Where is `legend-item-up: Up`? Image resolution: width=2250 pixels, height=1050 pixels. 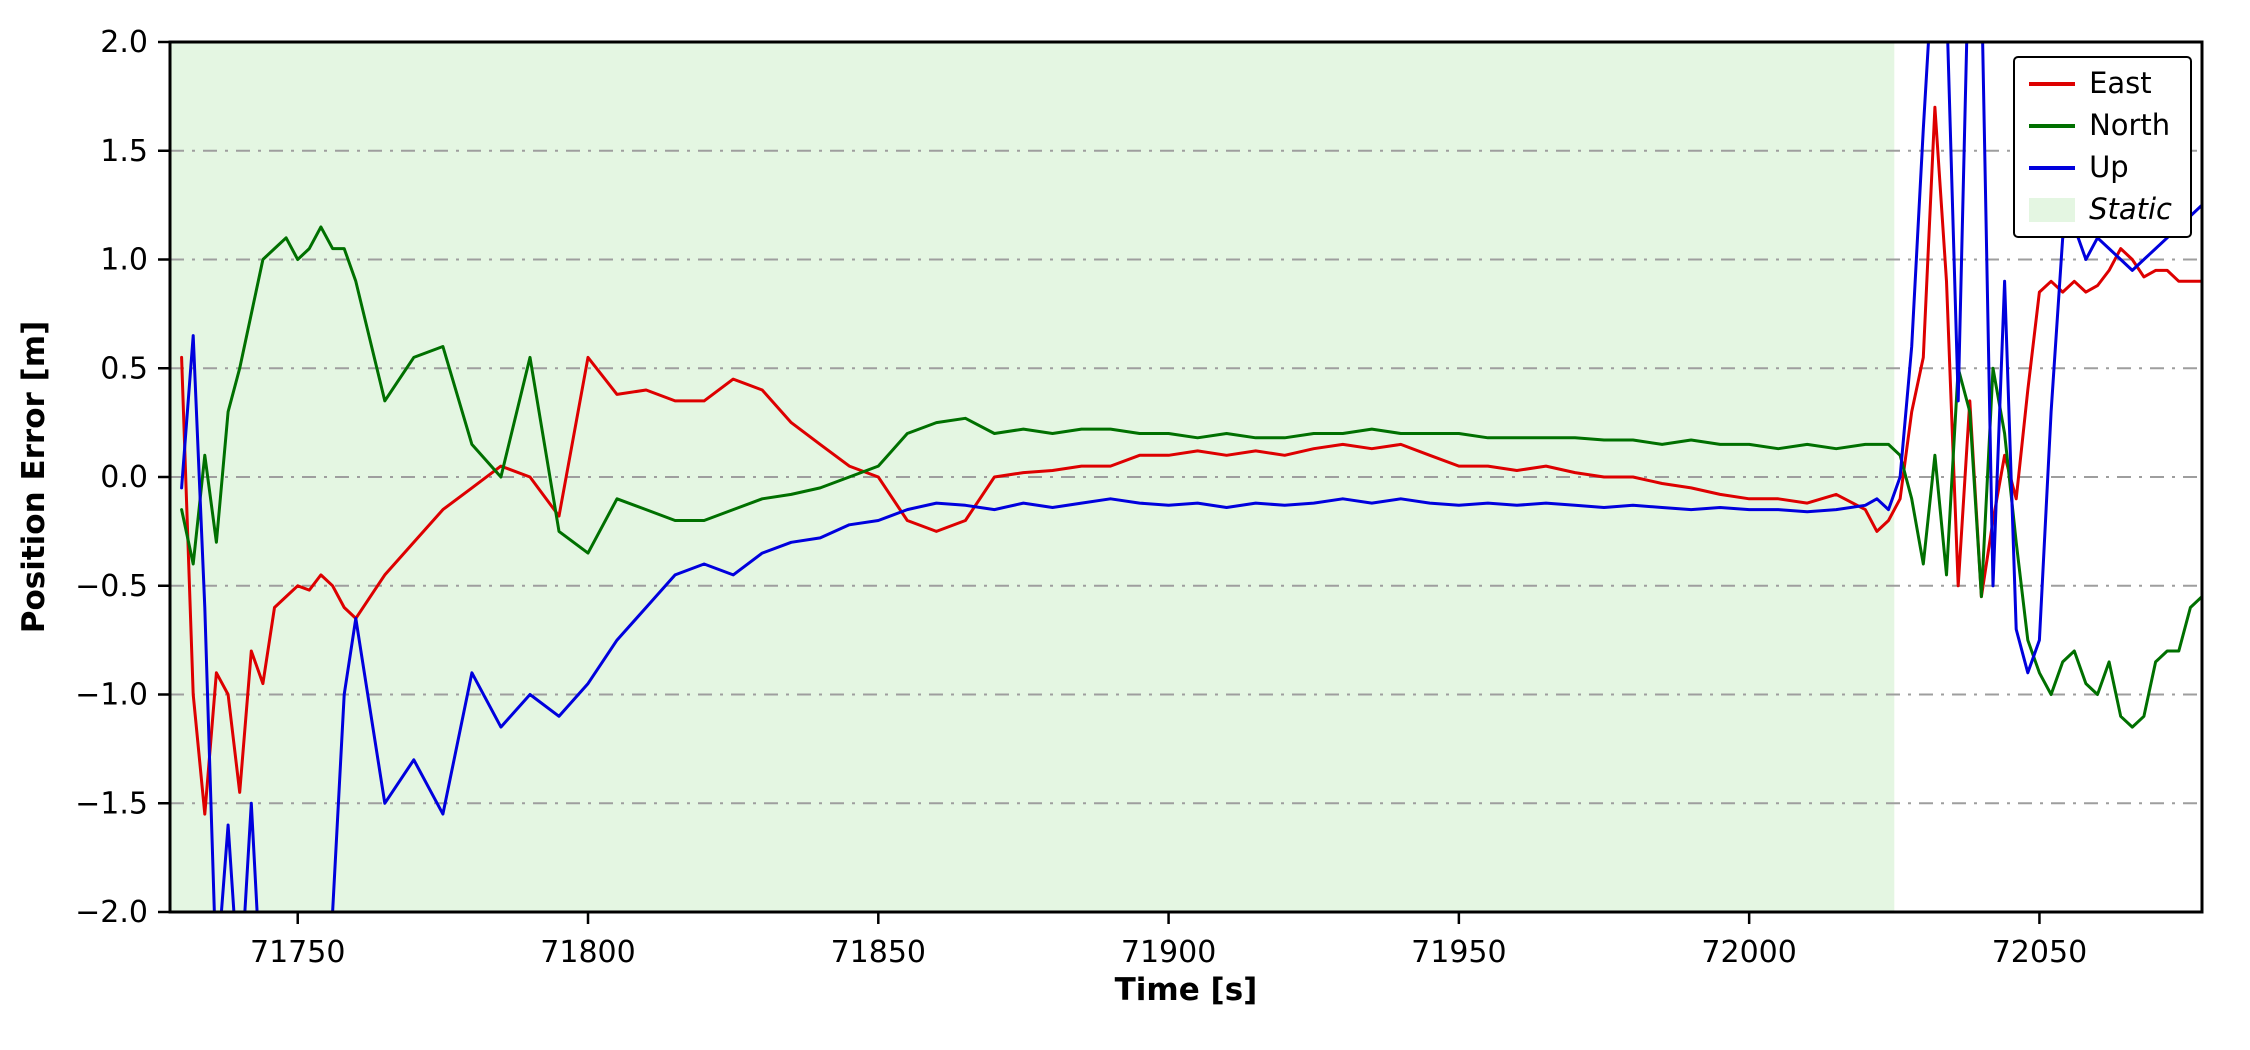
legend-item-up: Up is located at coordinates (2100, 166).